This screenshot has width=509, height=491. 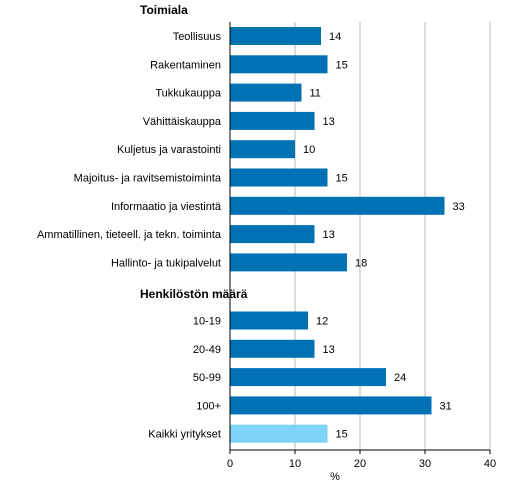 I want to click on x-tick-label: 30, so click(x=425, y=464).